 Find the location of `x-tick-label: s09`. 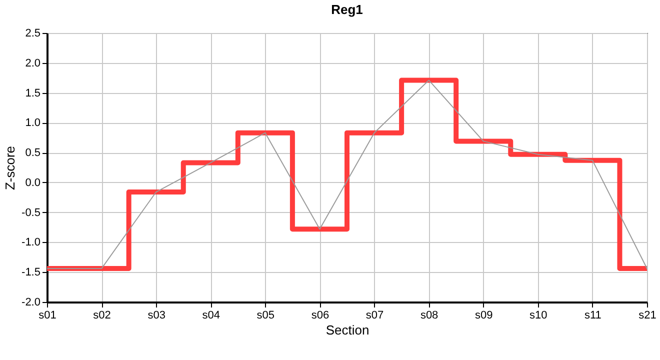

x-tick-label: s09 is located at coordinates (483, 316).